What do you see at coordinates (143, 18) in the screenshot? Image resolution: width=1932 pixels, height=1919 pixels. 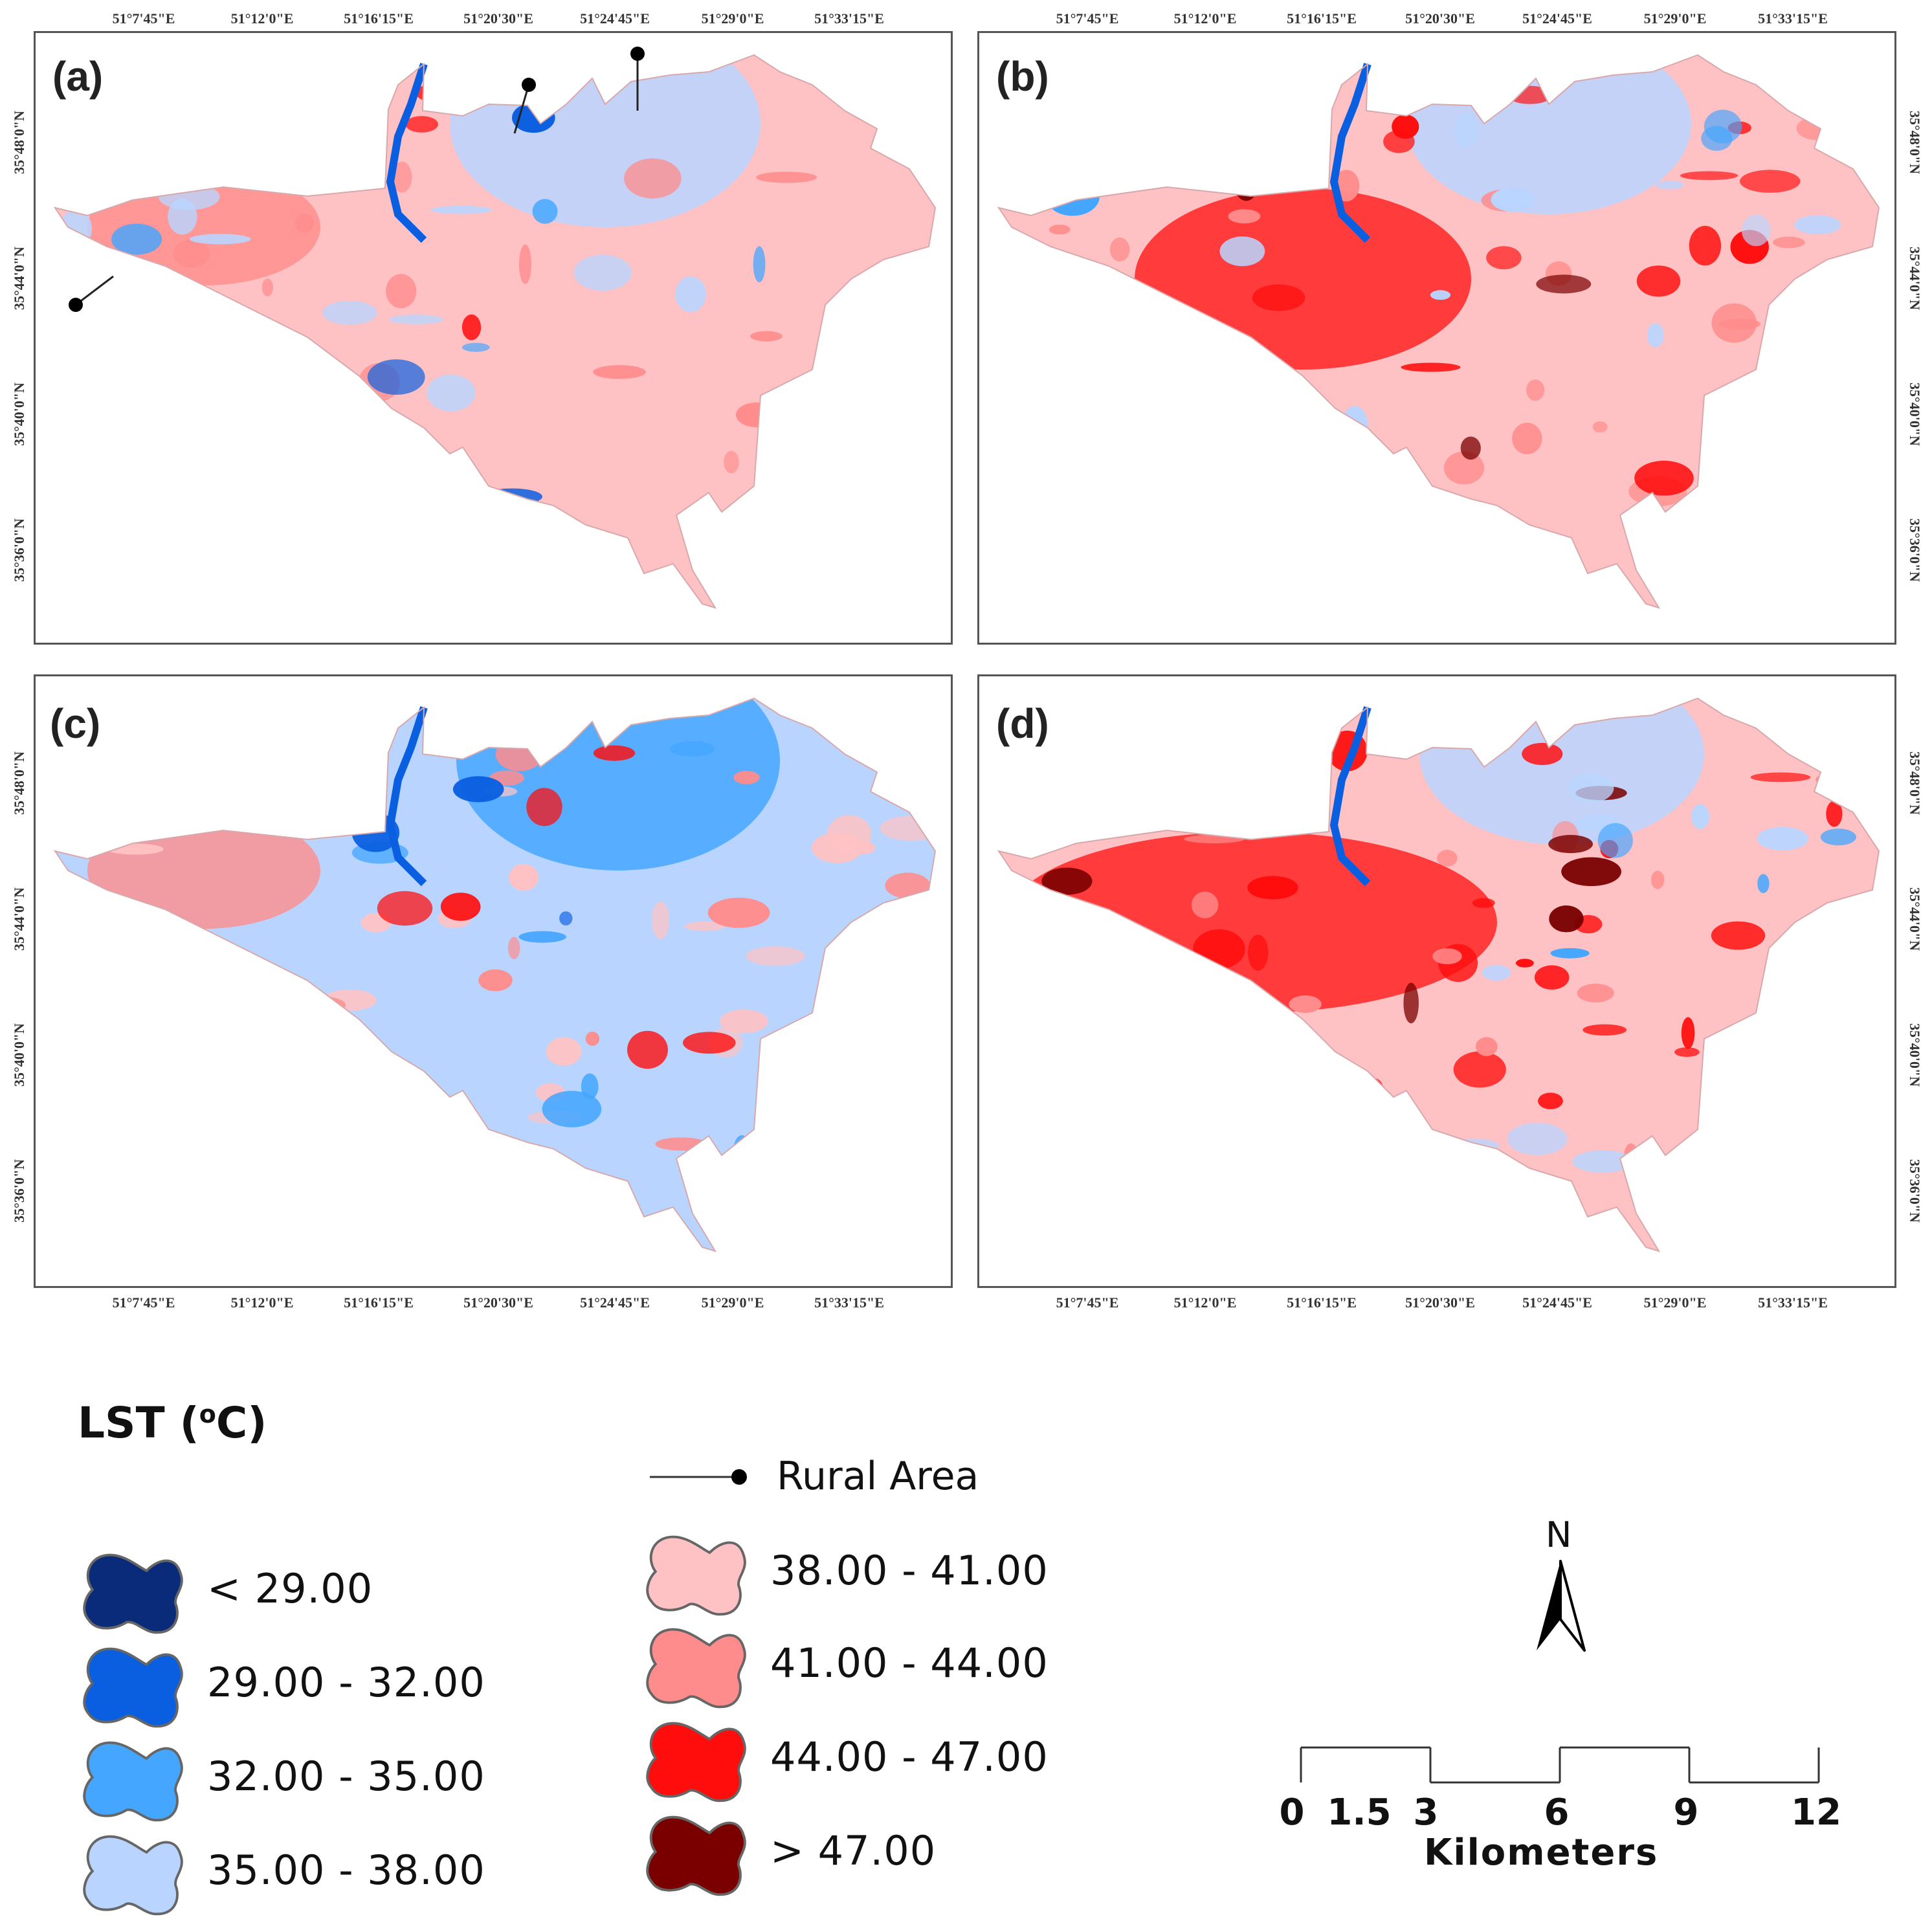 I see `lon-tick-top-a: 51°7'45"E` at bounding box center [143, 18].